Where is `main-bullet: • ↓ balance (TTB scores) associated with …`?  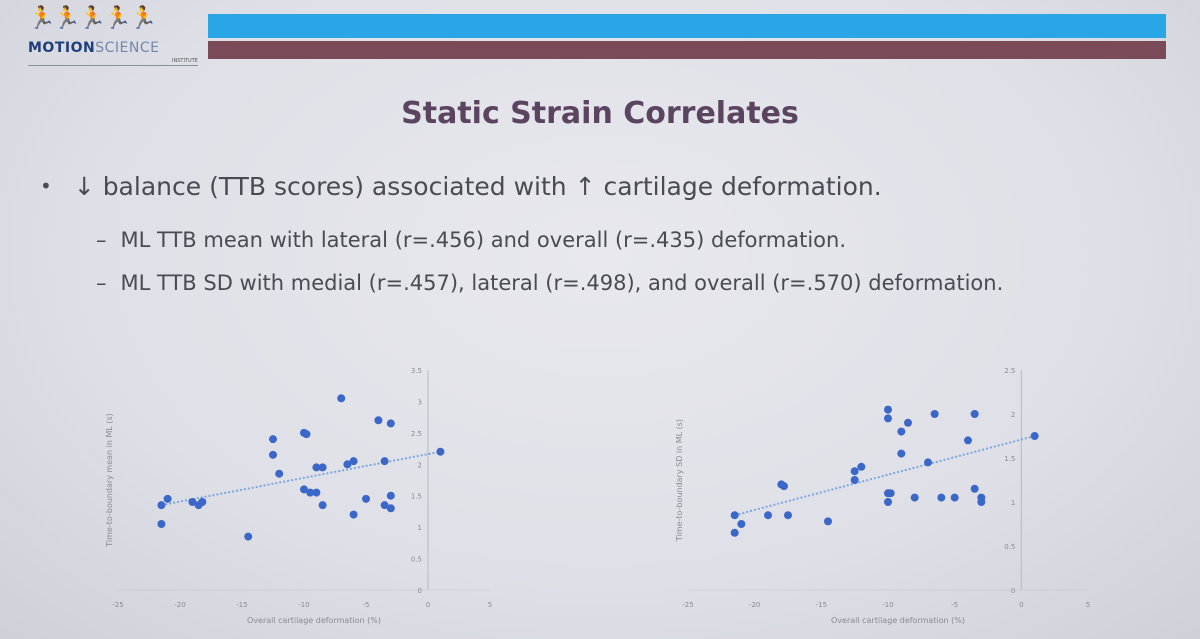
main-bullet: • ↓ balance (TTB scores) associated with … is located at coordinates (461, 186).